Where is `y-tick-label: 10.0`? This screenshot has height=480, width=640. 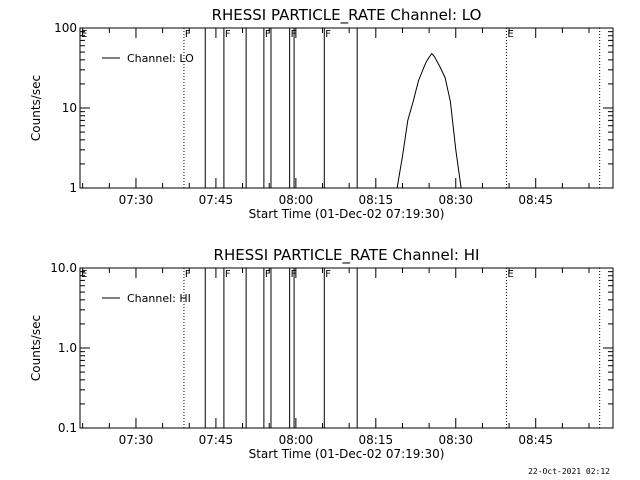 y-tick-label: 10.0 is located at coordinates (63, 268).